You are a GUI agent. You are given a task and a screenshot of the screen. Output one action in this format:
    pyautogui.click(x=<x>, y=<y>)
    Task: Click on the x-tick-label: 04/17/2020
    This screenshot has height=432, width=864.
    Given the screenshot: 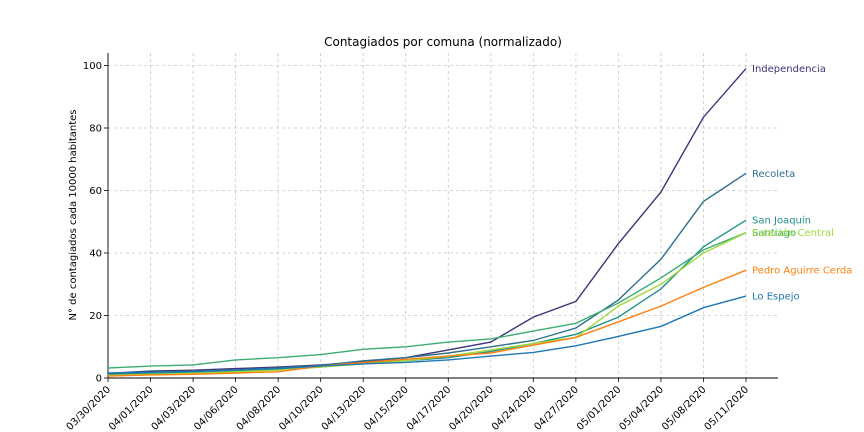 What is the action you would take?
    pyautogui.click(x=429, y=408)
    